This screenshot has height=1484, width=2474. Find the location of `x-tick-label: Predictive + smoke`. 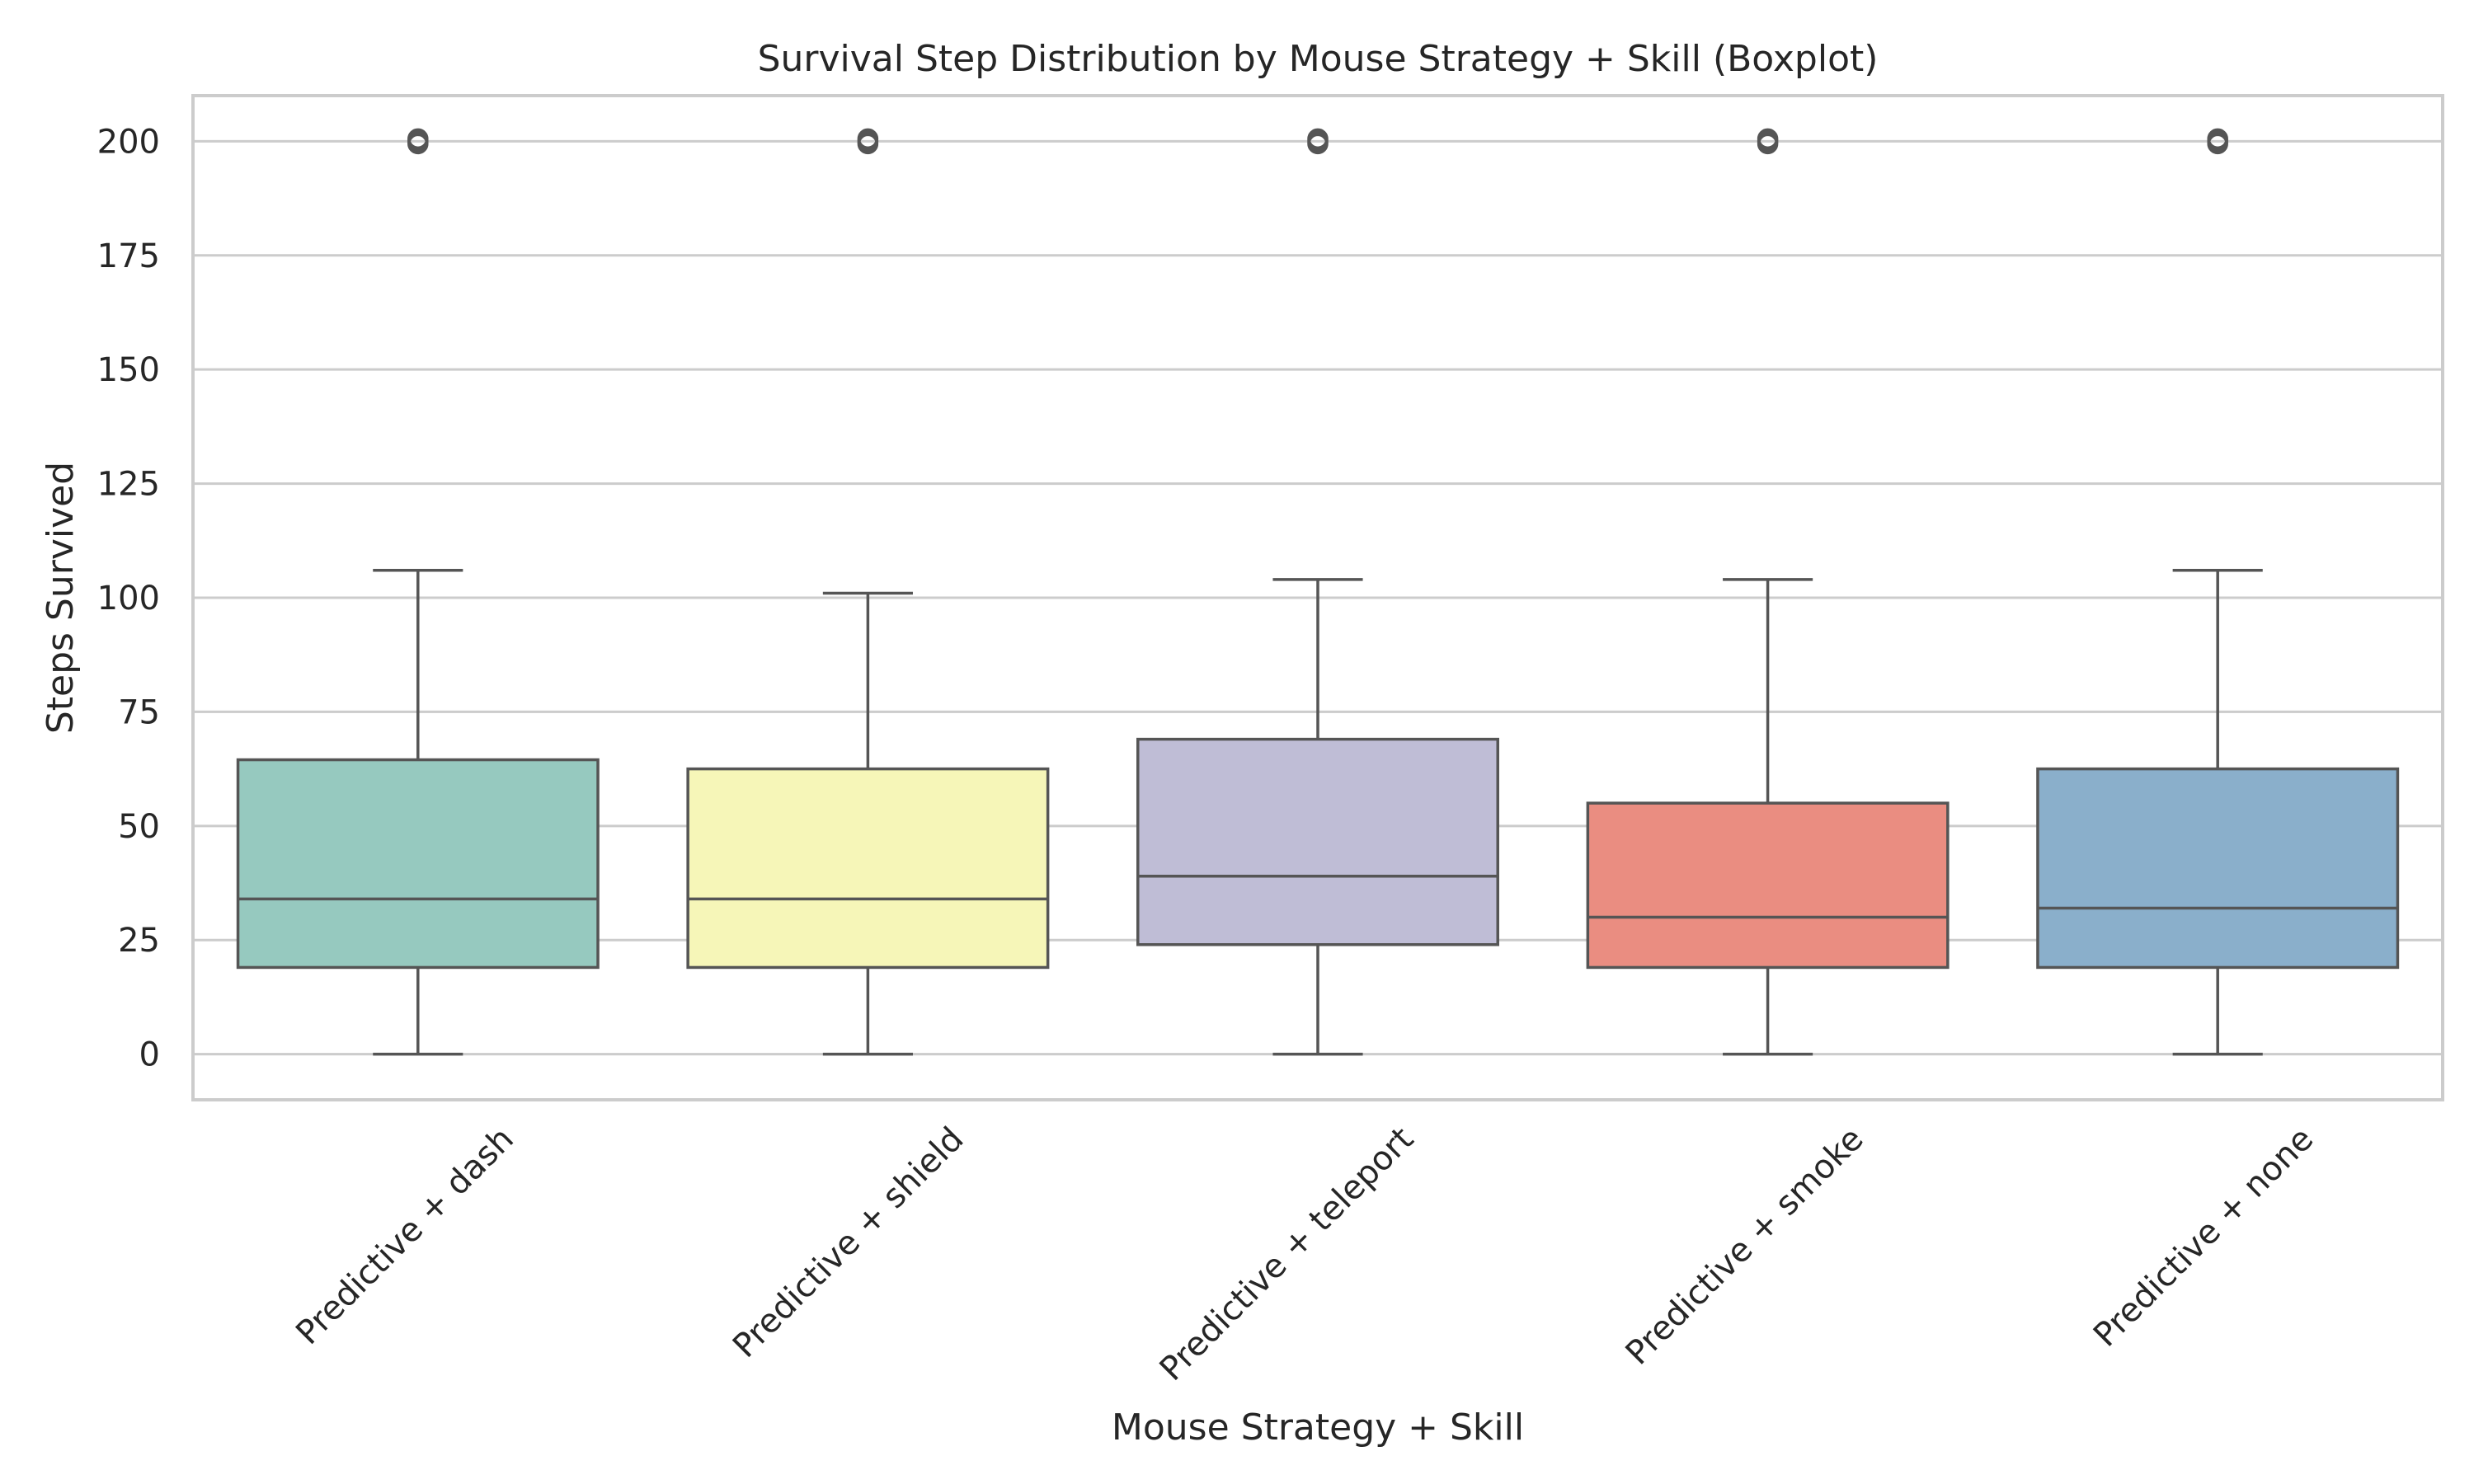

x-tick-label: Predictive + smoke is located at coordinates (1745, 1246).